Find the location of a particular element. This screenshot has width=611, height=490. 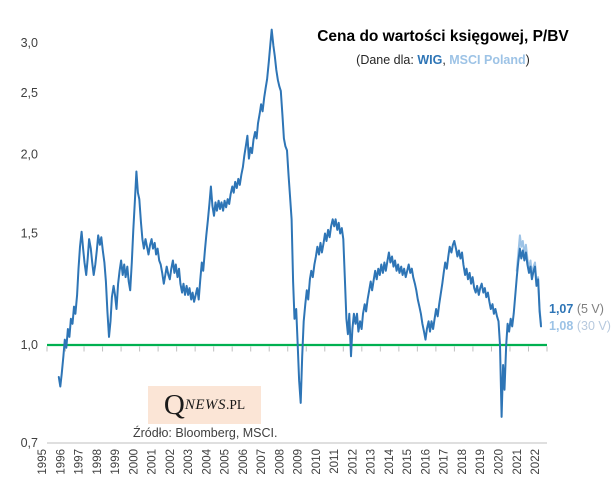

series-wig-label: WIG is located at coordinates (430, 60).